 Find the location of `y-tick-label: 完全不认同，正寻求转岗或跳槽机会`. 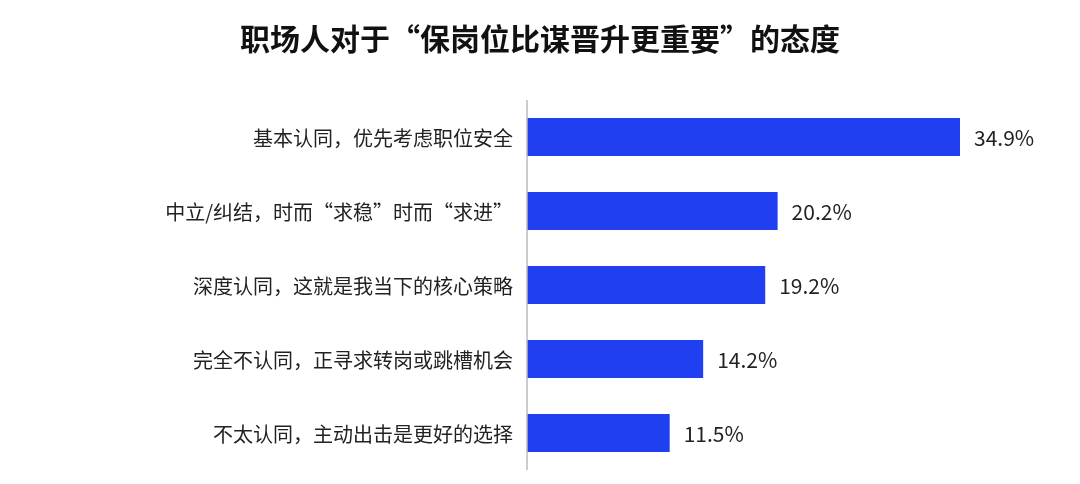

y-tick-label: 完全不认同，正寻求转岗或跳槽机会 is located at coordinates (353, 359).